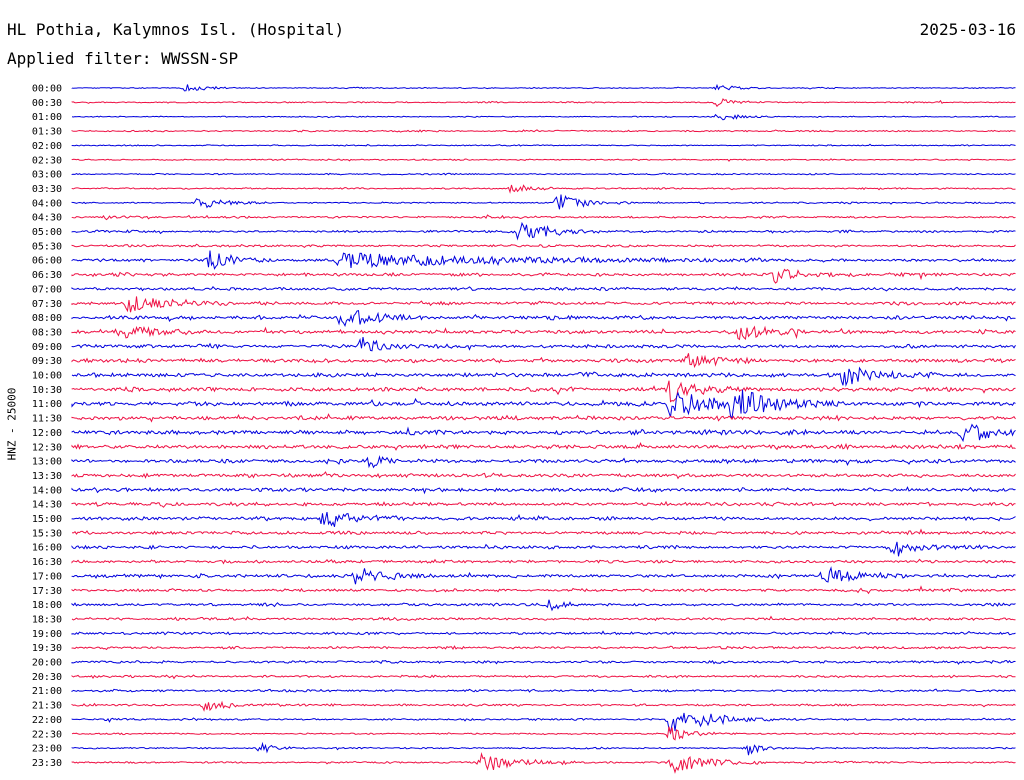 This screenshot has width=1024, height=780. Describe the element at coordinates (47, 691) in the screenshot. I see `row-time-label: 21:00` at that location.